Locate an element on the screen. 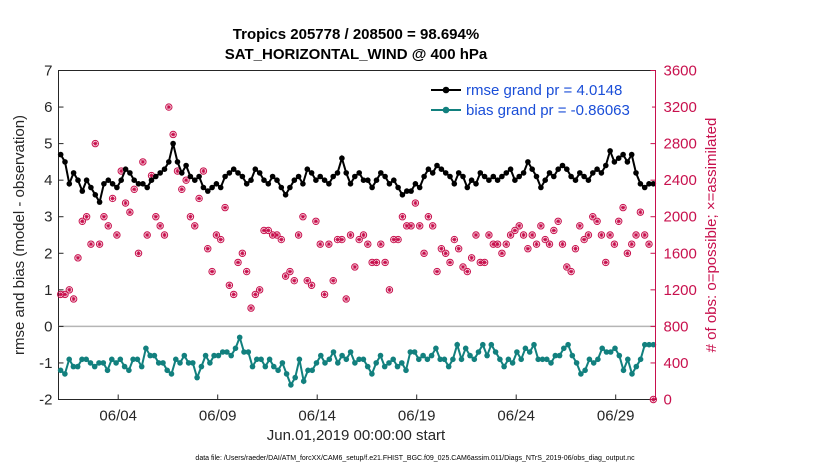  x-tick-label: 06/14 is located at coordinates (317, 416).